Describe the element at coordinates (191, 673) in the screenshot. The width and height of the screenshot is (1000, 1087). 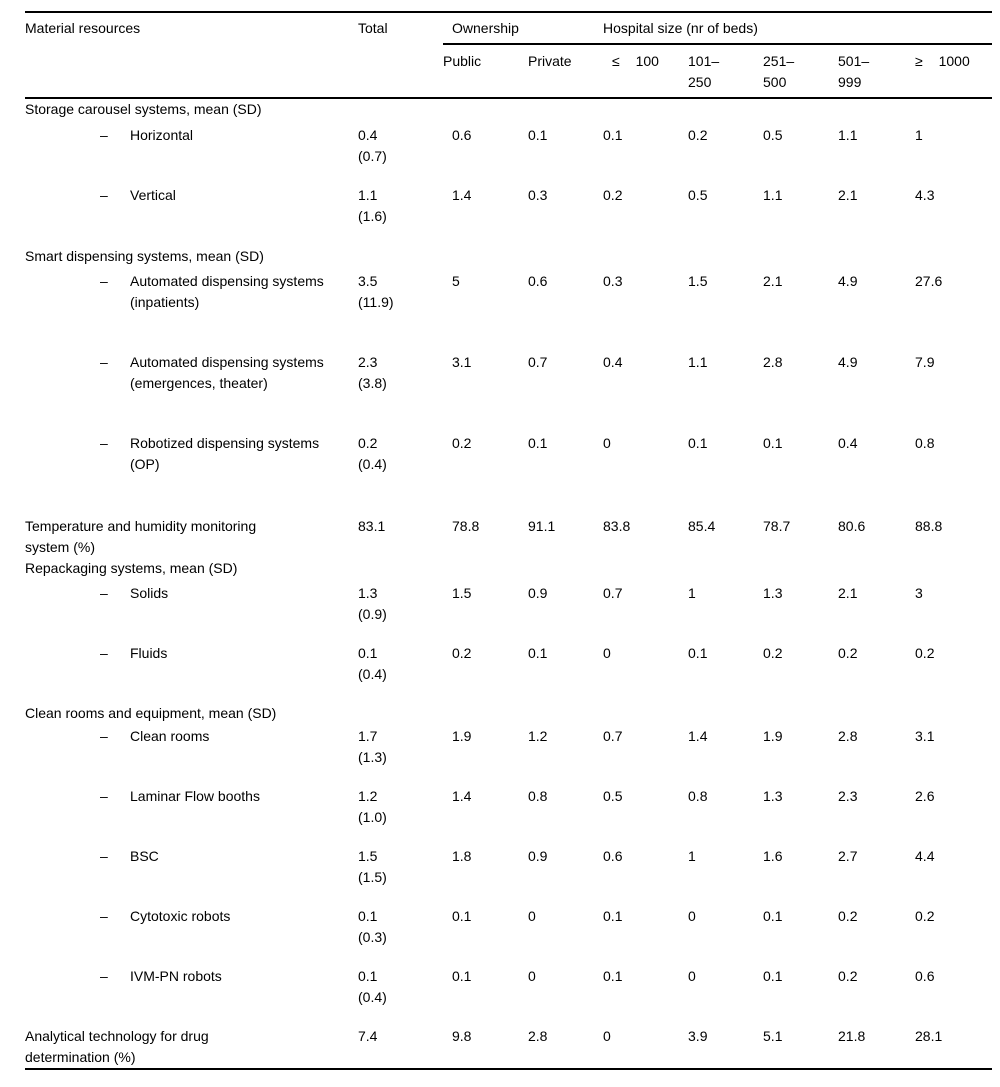
I see `row-label-cell: – Fluids` at that location.